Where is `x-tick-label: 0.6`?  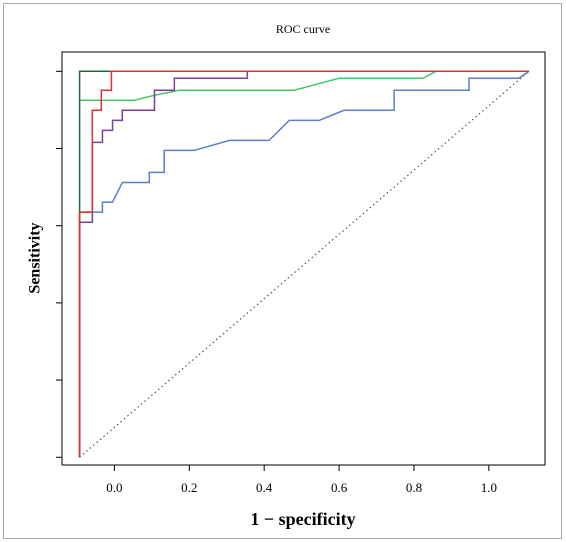 x-tick-label: 0.6 is located at coordinates (339, 487).